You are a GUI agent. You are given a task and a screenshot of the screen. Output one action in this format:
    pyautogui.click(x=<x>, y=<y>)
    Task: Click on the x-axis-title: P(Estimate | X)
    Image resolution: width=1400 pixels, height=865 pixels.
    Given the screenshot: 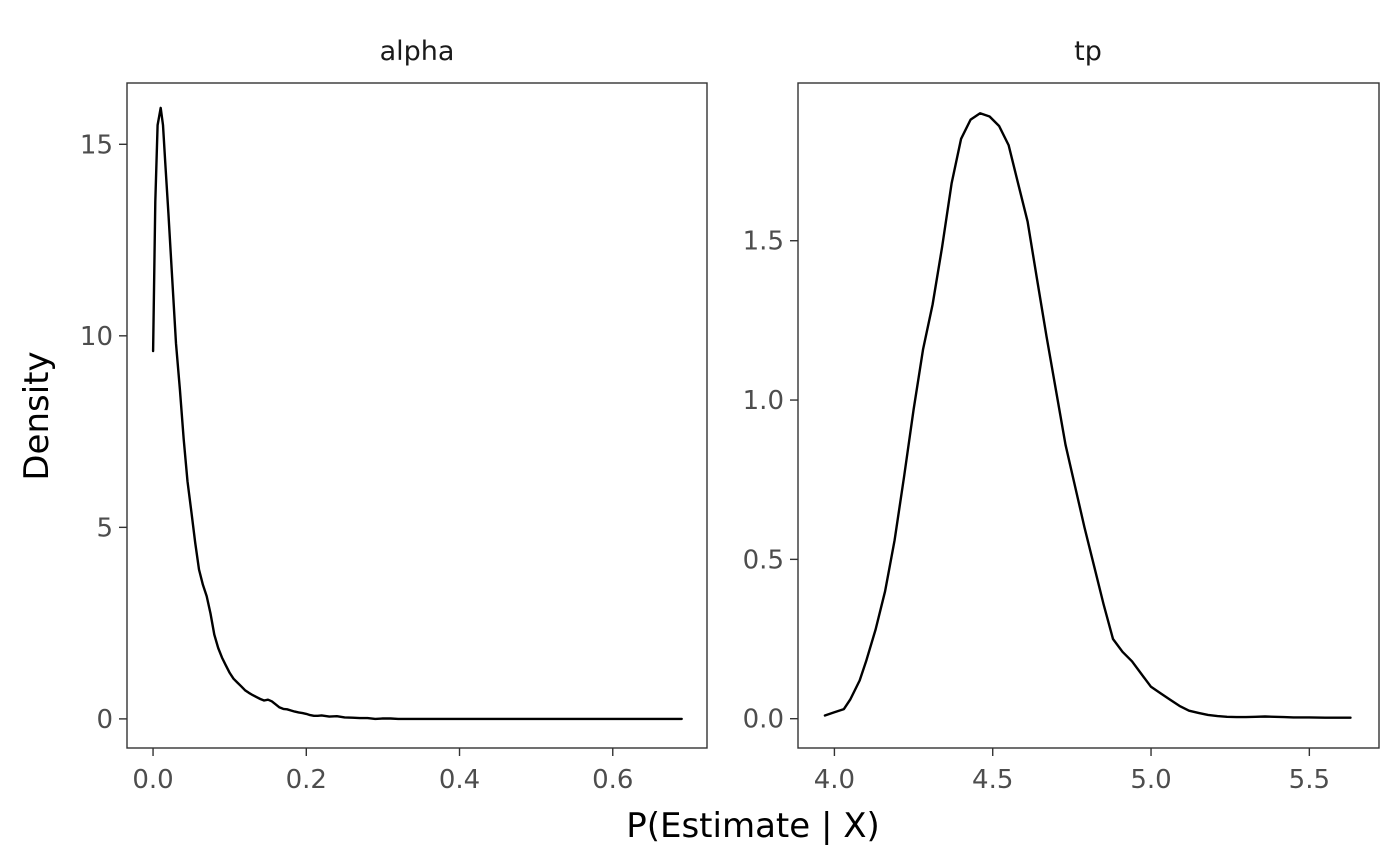 What is the action you would take?
    pyautogui.click(x=753, y=826)
    